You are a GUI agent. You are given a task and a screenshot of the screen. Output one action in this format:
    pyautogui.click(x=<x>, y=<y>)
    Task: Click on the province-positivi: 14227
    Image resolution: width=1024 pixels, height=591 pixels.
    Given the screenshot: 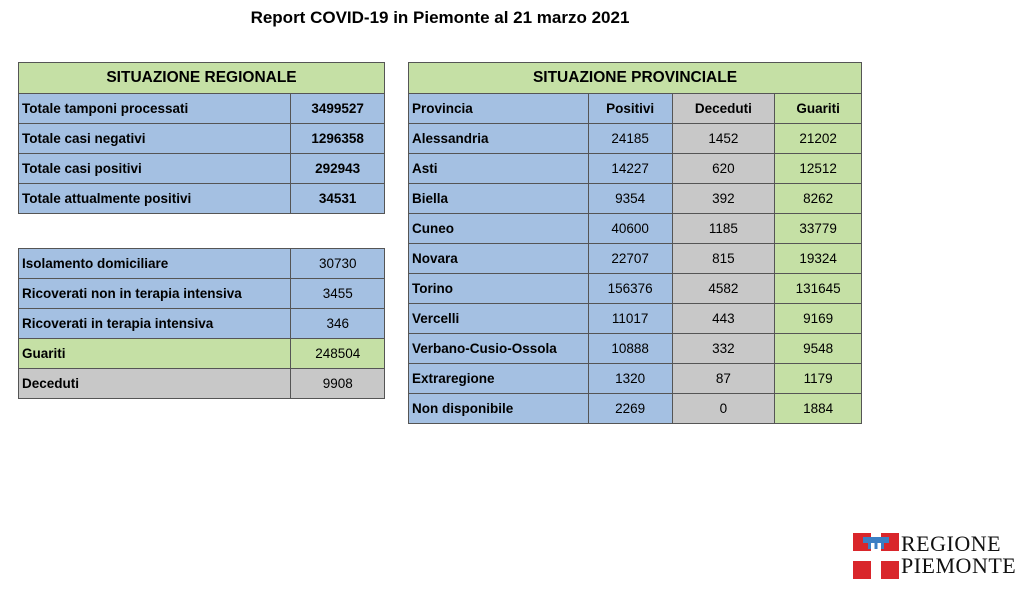 What is the action you would take?
    pyautogui.click(x=630, y=168)
    